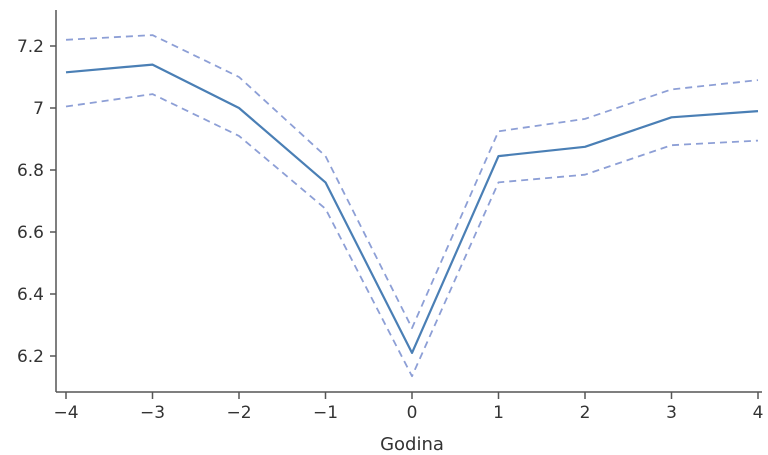 The height and width of the screenshot is (455, 768). I want to click on y-tick-label: 6.8, so click(30, 171).